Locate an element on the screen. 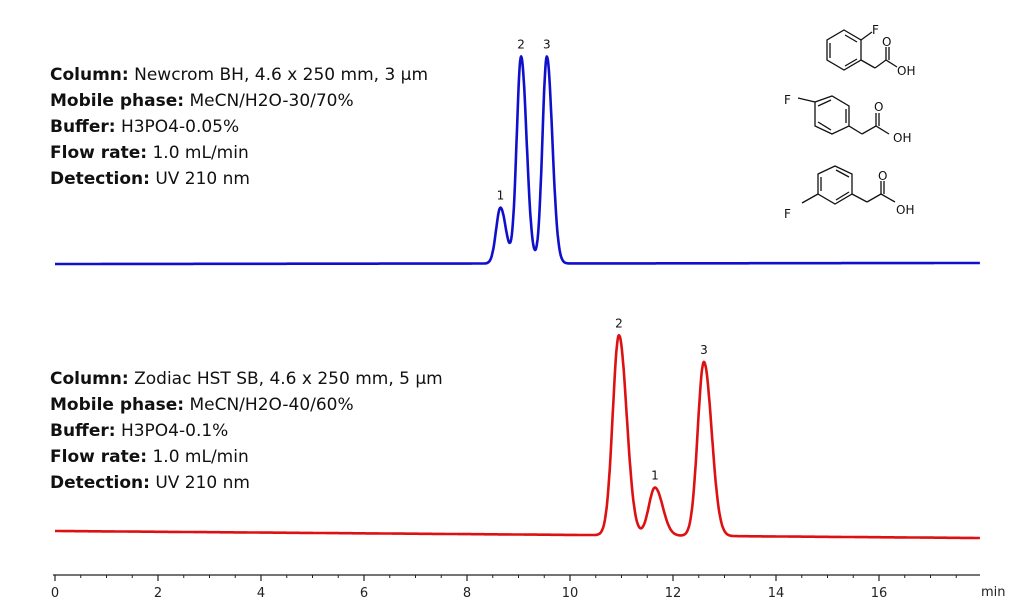 This screenshot has width=1021, height=610. x-tick-label: 2 is located at coordinates (158, 593).